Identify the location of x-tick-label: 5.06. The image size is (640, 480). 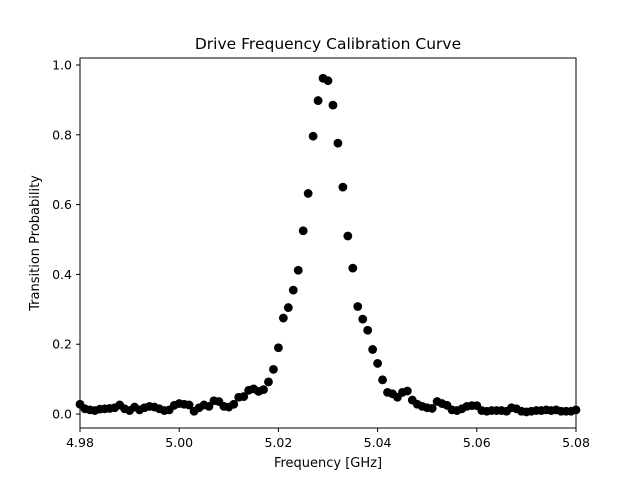
(477, 442).